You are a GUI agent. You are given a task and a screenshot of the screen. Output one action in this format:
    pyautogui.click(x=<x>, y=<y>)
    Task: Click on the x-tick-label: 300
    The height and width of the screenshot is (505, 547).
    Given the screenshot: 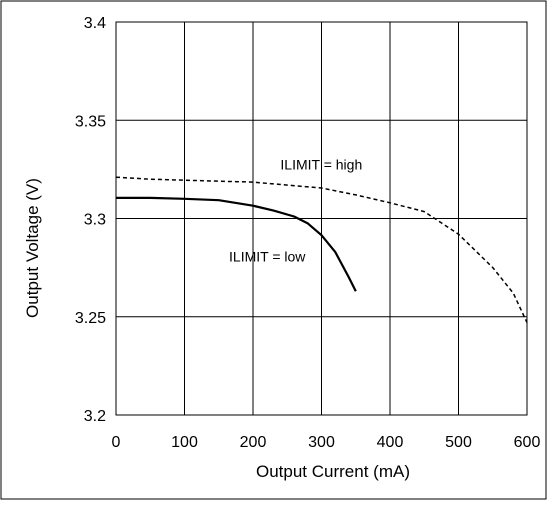 What is the action you would take?
    pyautogui.click(x=321, y=442)
    